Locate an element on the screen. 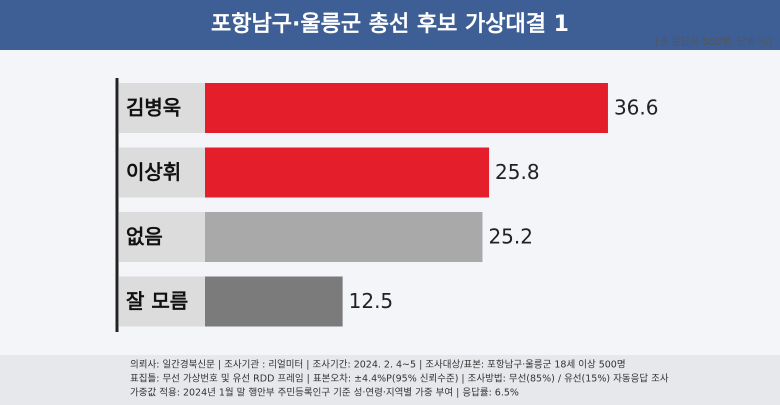 The width and height of the screenshot is (780, 405). header-band is located at coordinates (390, 25).